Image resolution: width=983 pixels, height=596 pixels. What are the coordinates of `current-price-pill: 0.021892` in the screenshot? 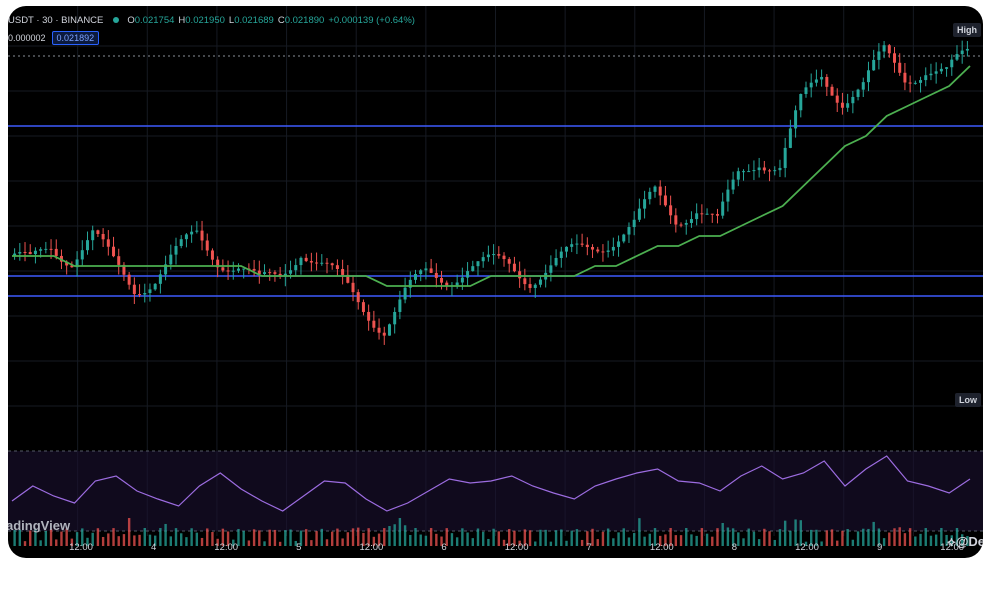 It's located at (75, 38).